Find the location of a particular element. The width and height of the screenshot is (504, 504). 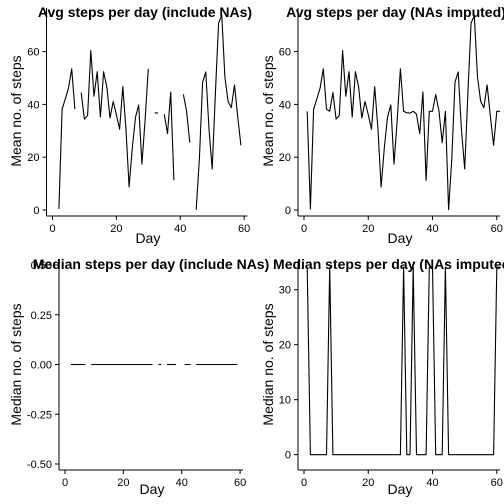

y-tick-label: 0.50 is located at coordinates (41, 266).